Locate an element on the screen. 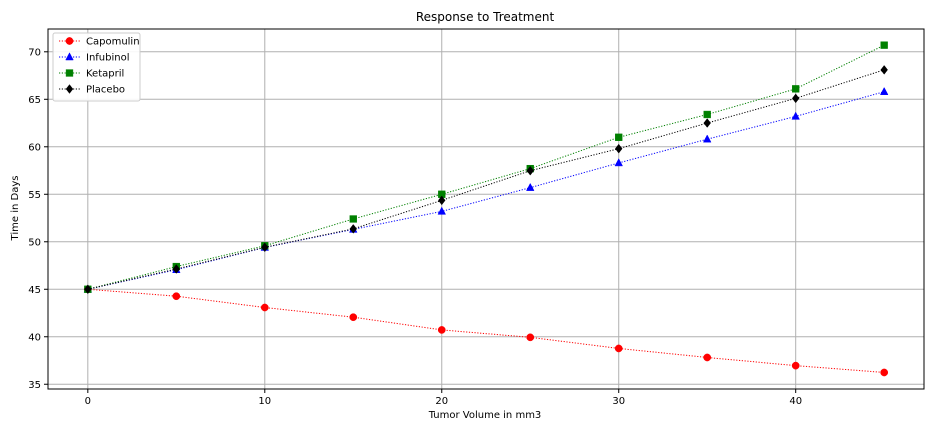 The width and height of the screenshot is (936, 432). legend-item-infubinol: Infubinol is located at coordinates (94, 58).